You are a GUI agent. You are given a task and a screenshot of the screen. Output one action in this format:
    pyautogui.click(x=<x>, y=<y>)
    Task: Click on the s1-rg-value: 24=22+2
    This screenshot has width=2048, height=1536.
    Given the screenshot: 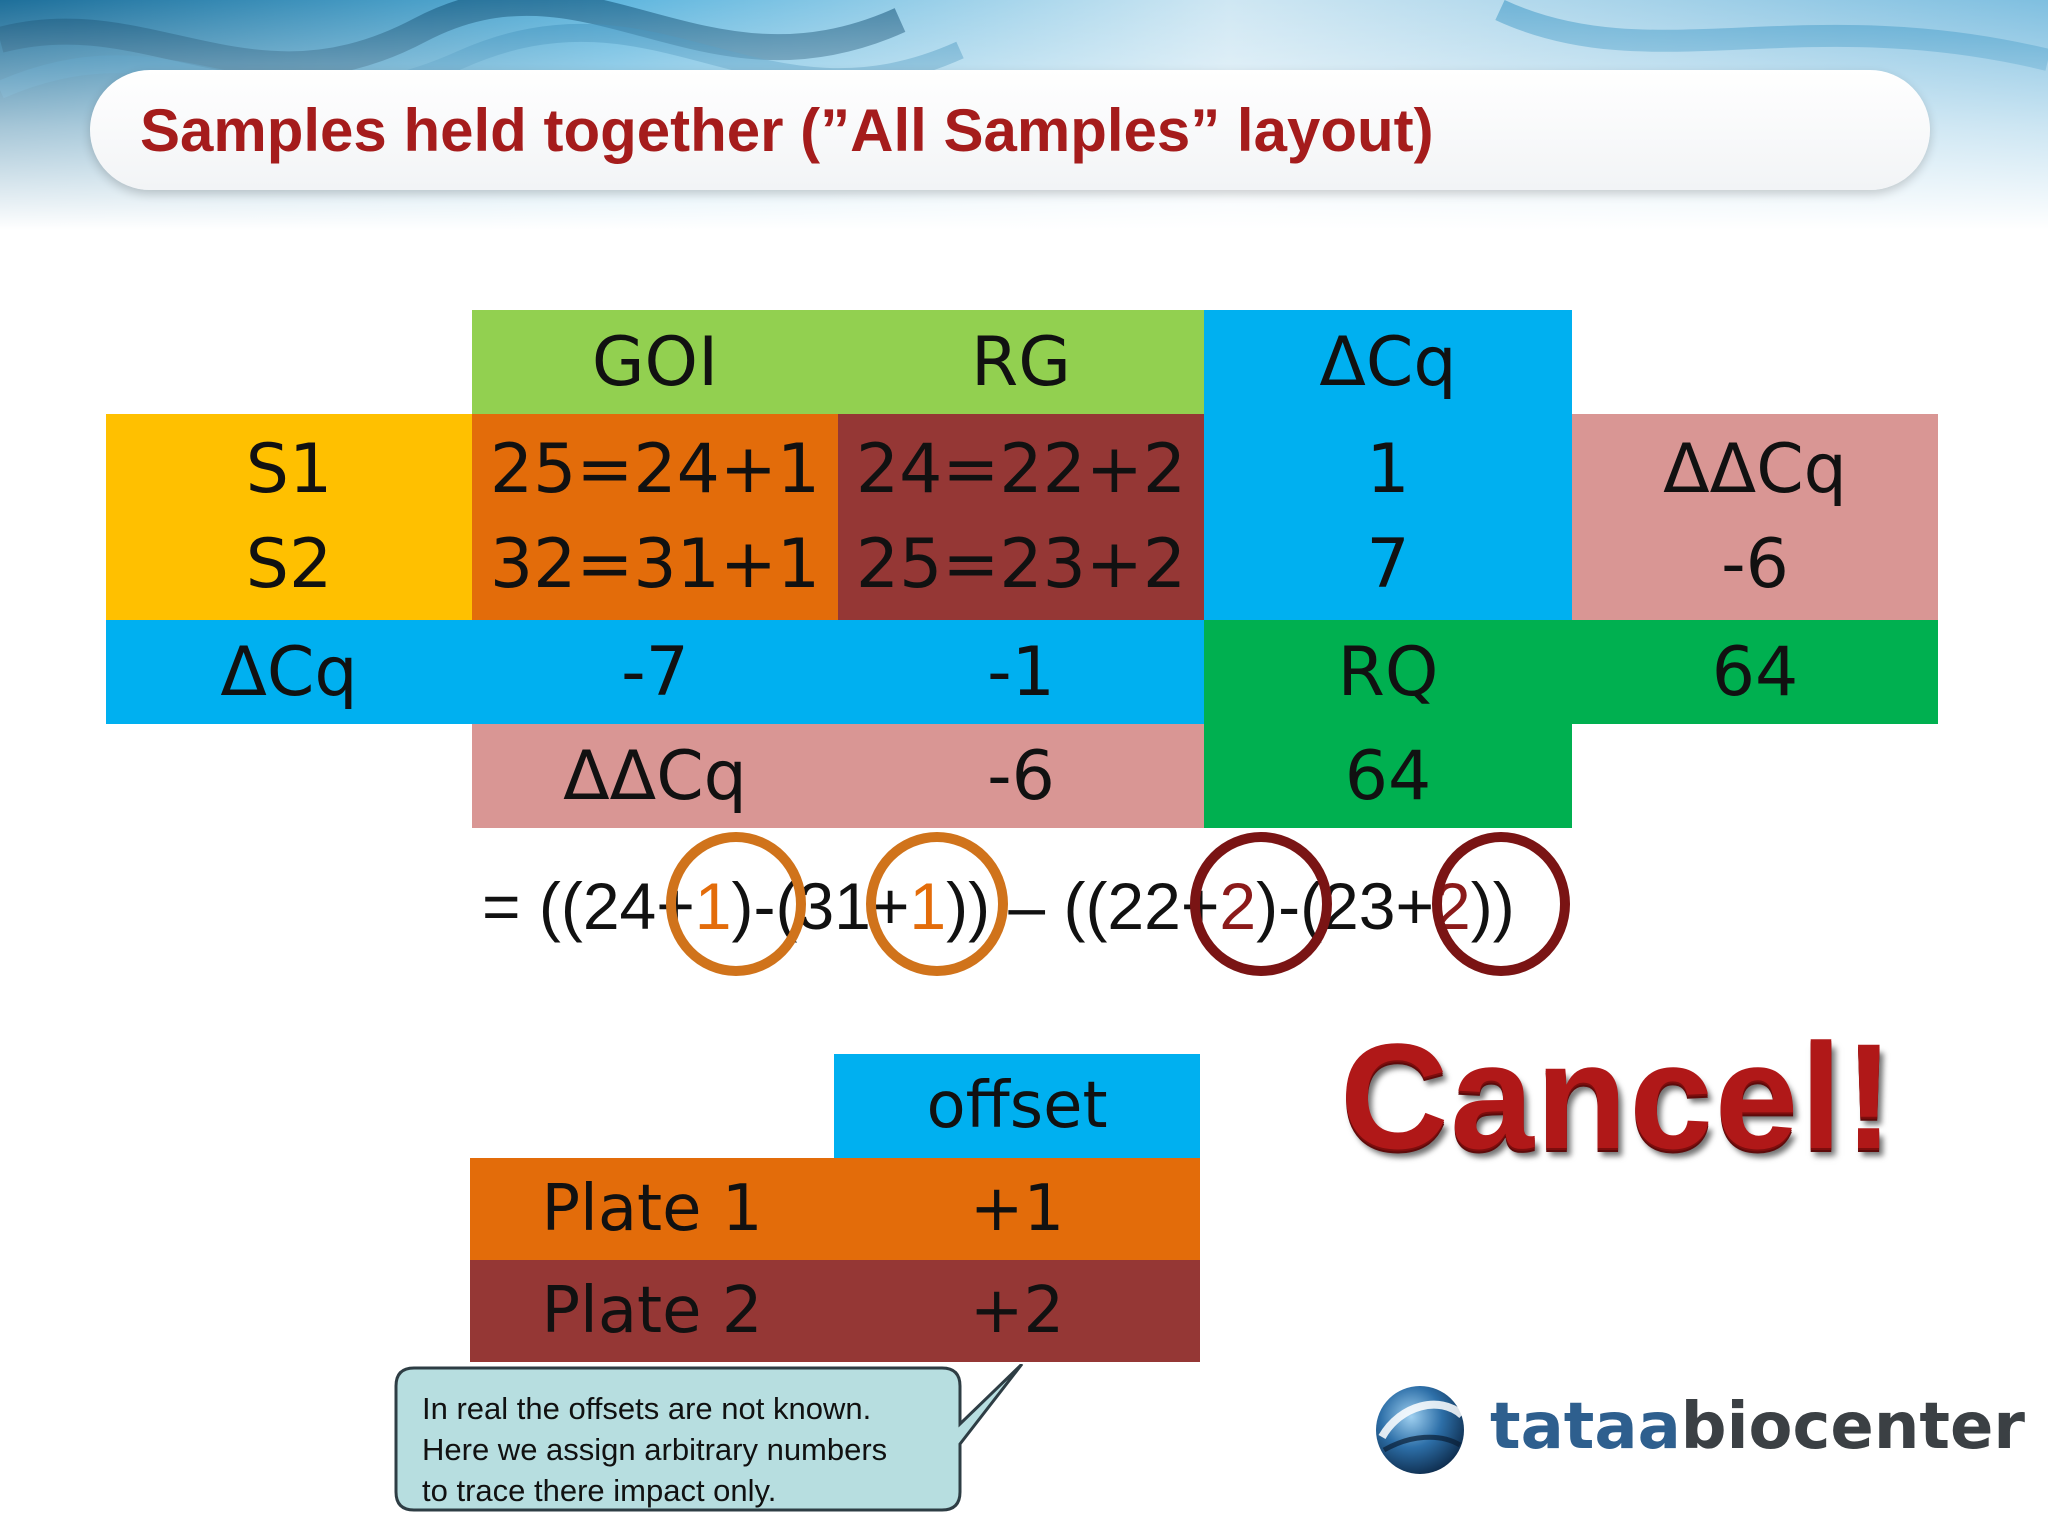 What is the action you would take?
    pyautogui.click(x=1021, y=469)
    